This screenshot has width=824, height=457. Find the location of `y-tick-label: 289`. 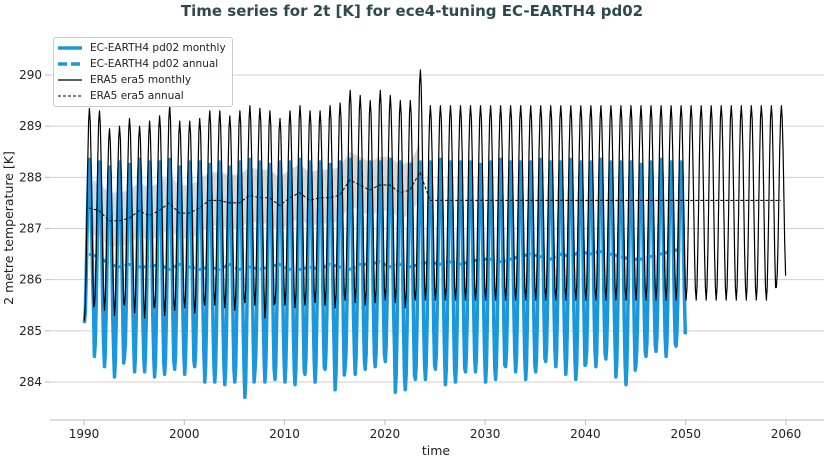

y-tick-label: 289 is located at coordinates (30, 126).